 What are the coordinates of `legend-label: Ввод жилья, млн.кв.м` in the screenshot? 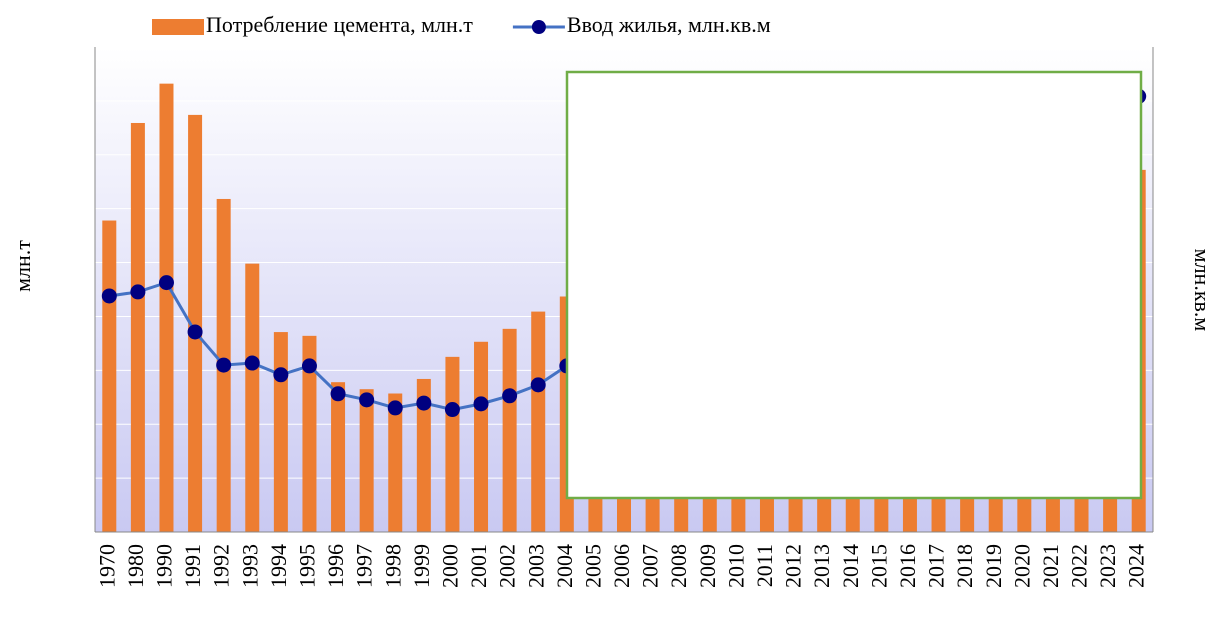 It's located at (669, 24).